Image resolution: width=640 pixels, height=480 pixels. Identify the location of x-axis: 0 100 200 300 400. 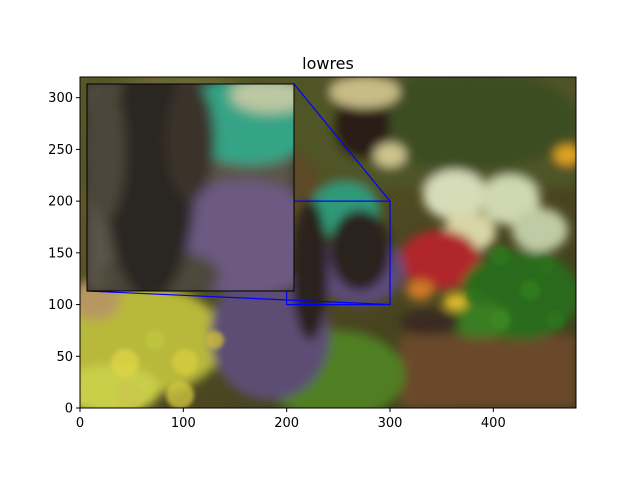
(291, 419).